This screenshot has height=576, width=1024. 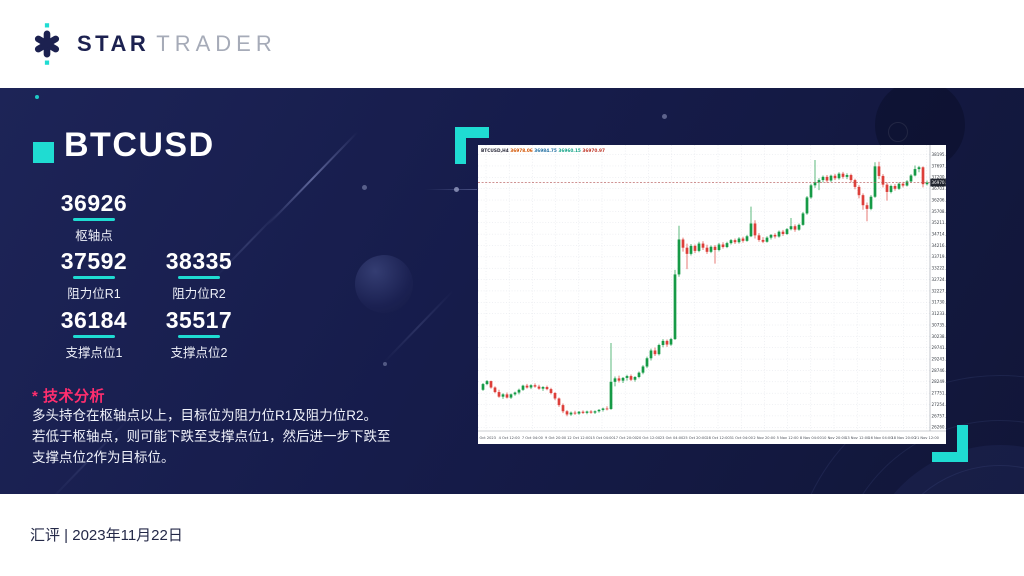 I want to click on brand-logo: STAR TRADER, so click(x=153, y=44).